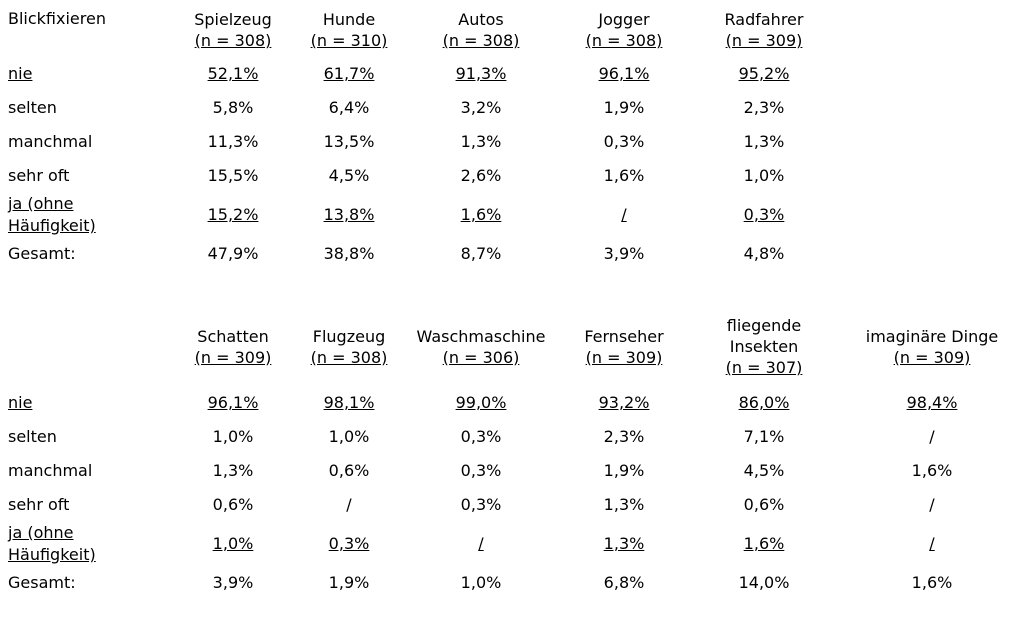 This screenshot has height=644, width=1024. What do you see at coordinates (349, 336) in the screenshot?
I see `column-name: Flugzeug` at bounding box center [349, 336].